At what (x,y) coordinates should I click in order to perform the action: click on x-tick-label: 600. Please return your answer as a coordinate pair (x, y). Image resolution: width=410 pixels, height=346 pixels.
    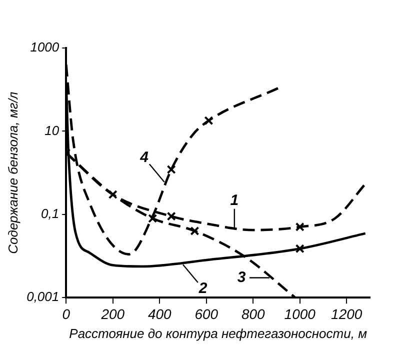
    Looking at the image, I should click on (206, 314).